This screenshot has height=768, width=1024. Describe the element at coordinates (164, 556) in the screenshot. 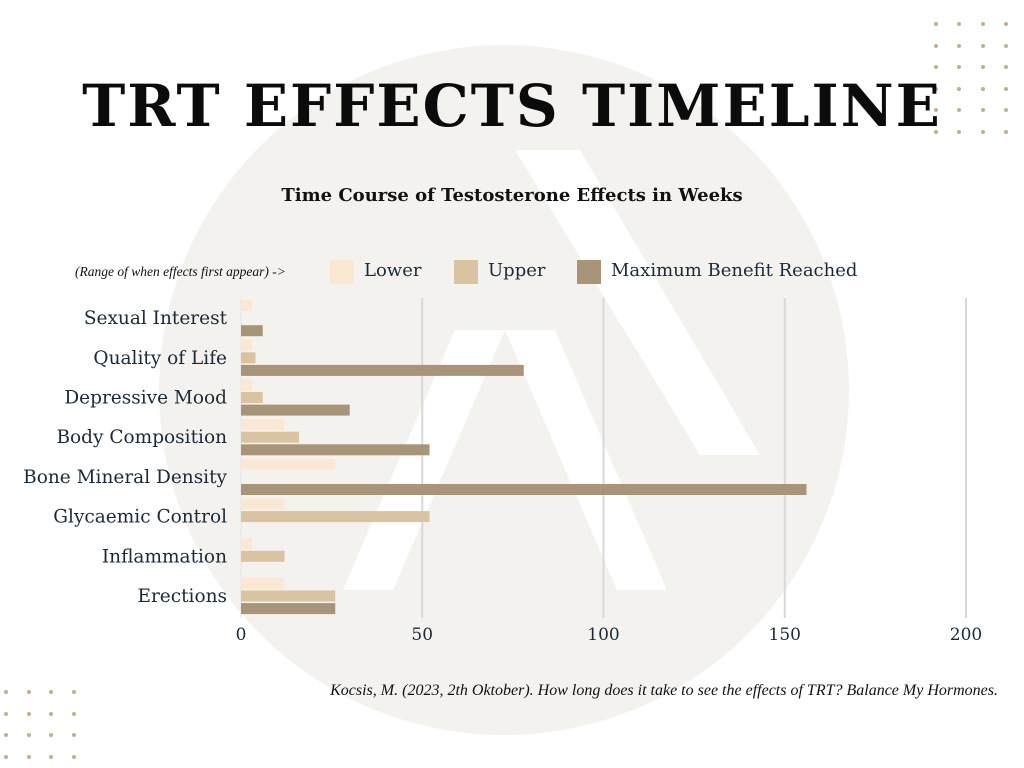

I see `category-label: Inflammation` at that location.